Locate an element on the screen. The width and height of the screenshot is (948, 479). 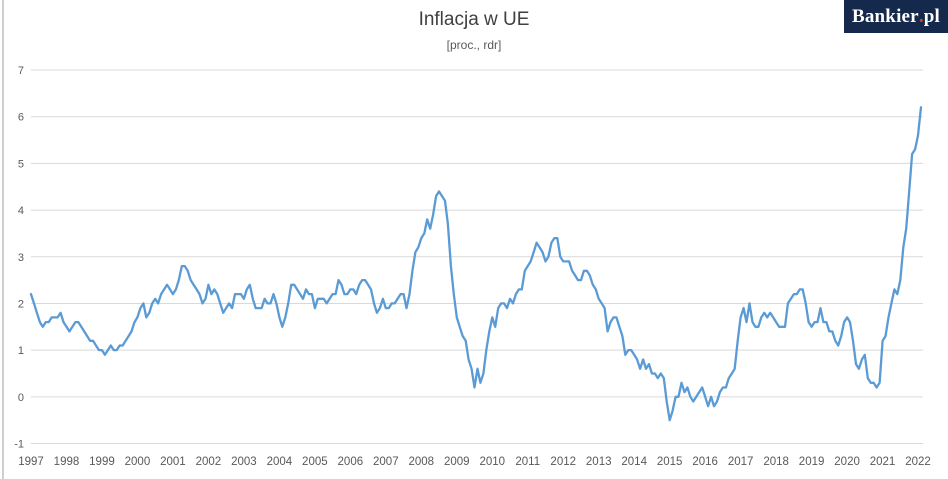
x-axis-tick-label: 2000 is located at coordinates (138, 462).